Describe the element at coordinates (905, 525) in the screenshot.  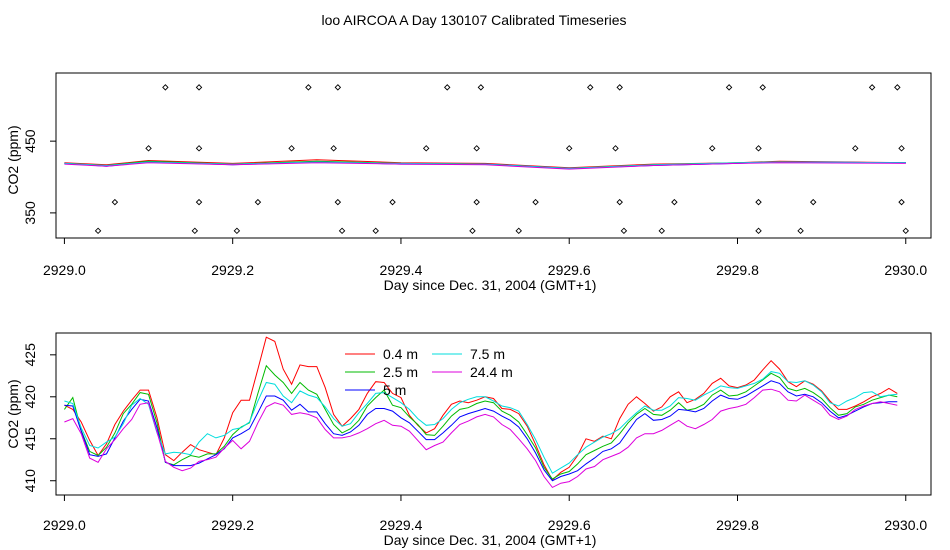
I see `bottom-x-tick-label: 2930.0` at that location.